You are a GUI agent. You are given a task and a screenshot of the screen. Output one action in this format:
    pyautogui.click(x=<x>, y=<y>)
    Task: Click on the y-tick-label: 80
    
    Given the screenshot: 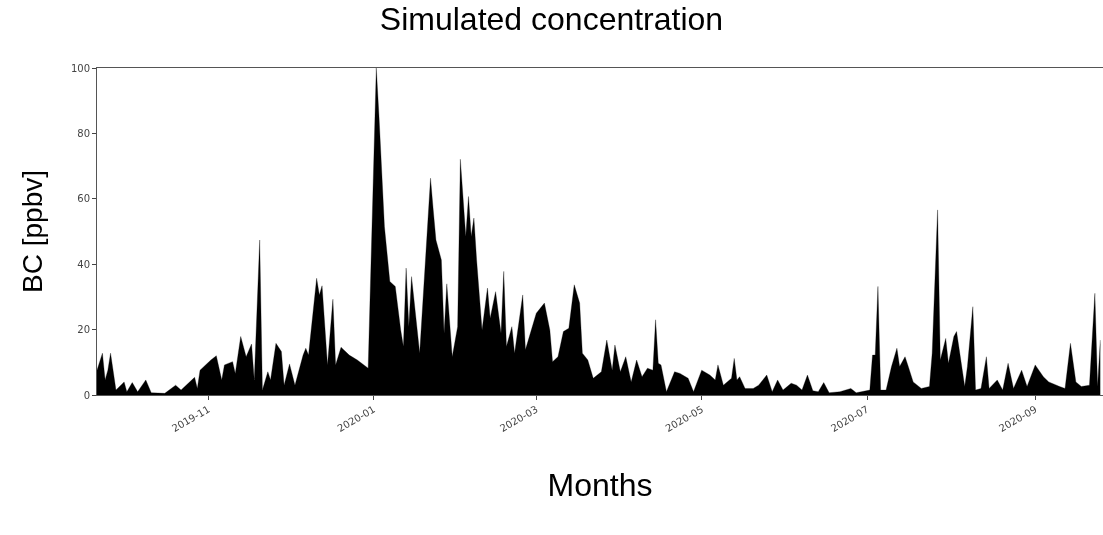 What is the action you would take?
    pyautogui.click(x=83, y=133)
    